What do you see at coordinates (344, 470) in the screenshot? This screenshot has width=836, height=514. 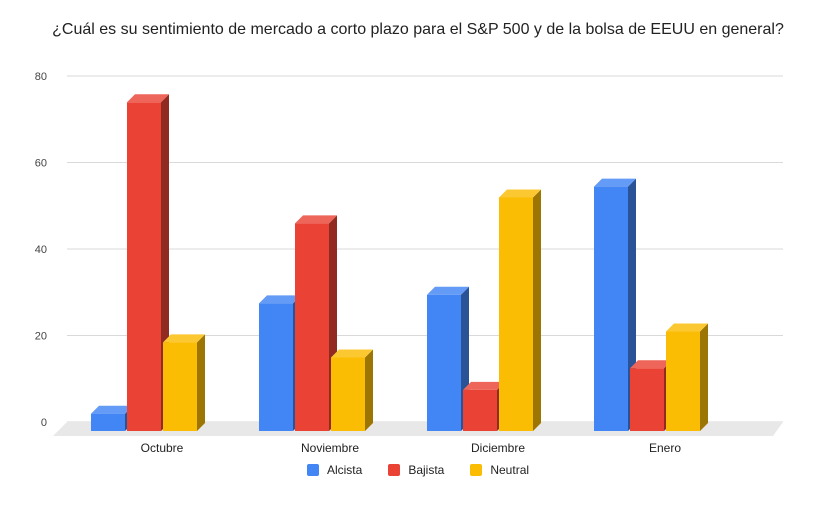 I see `legend-label: Alcista` at bounding box center [344, 470].